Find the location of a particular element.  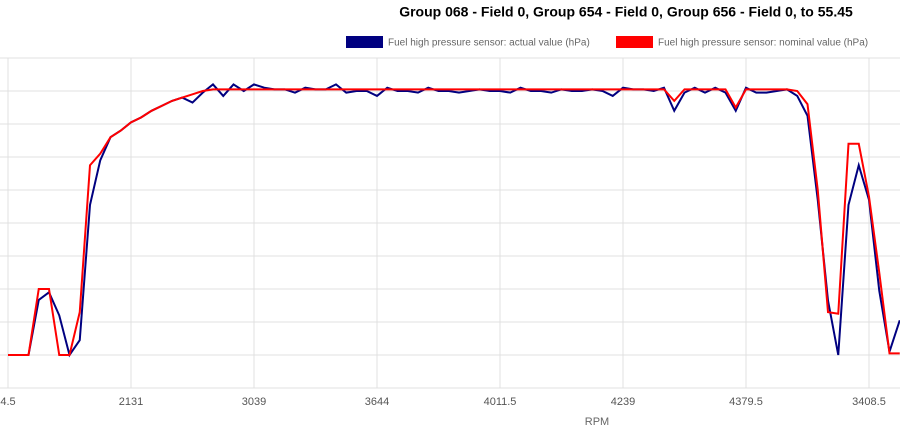

x-tick-label: 3644 is located at coordinates (377, 402).